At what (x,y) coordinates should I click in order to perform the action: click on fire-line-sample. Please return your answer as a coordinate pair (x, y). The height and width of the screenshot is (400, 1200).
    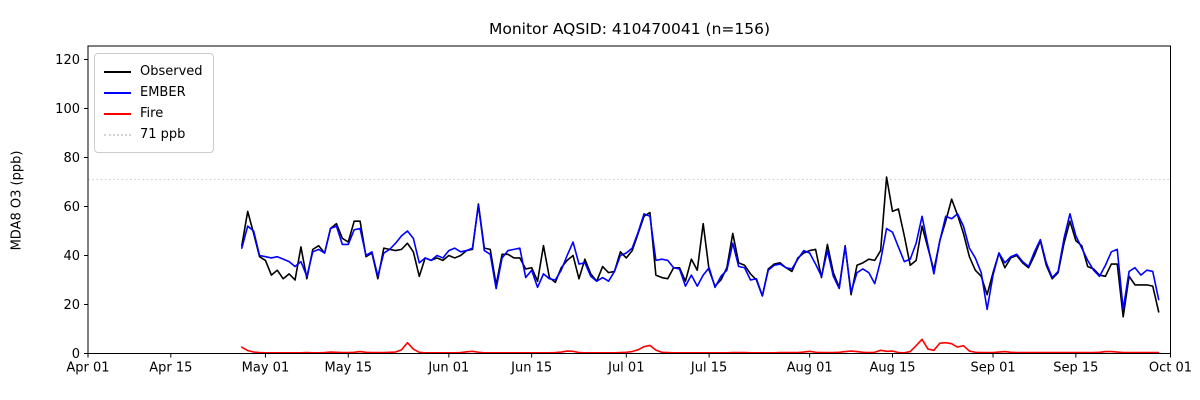
    Looking at the image, I should click on (117, 113).